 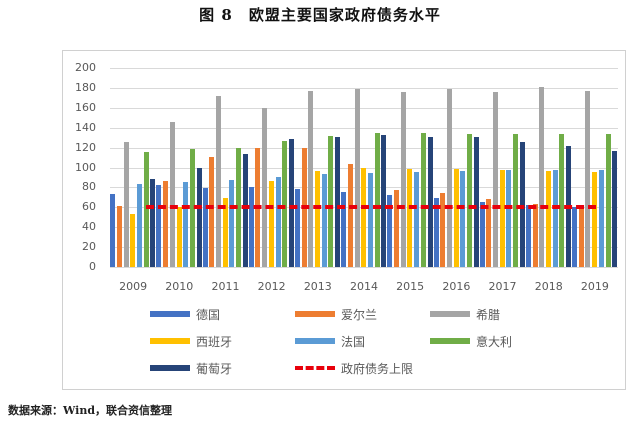 What do you see at coordinates (359, 314) in the screenshot?
I see `legend-label: 爱尔兰` at bounding box center [359, 314].